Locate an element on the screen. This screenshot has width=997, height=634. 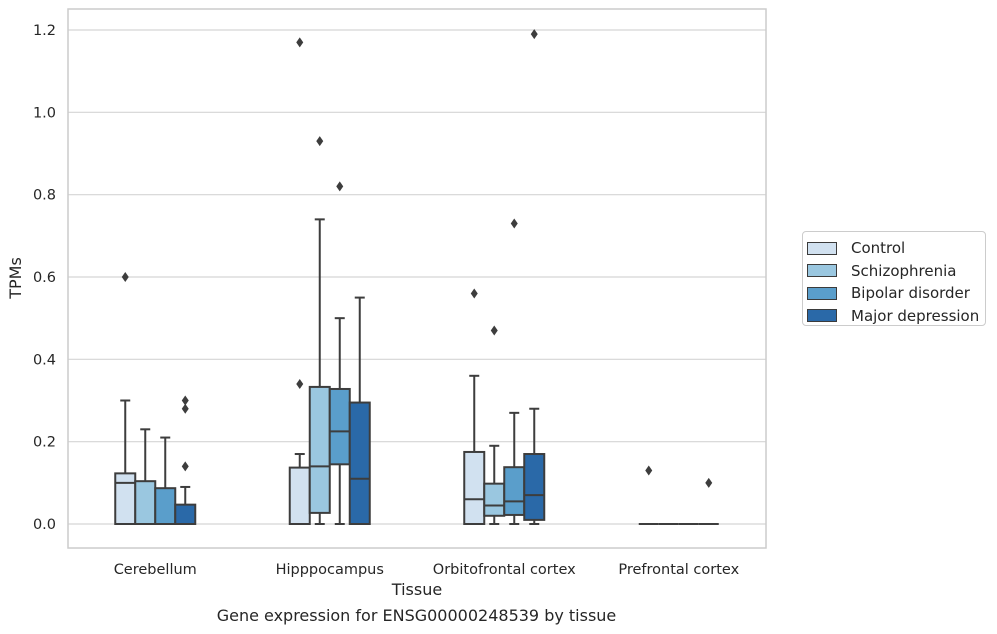
legend-swatch-control is located at coordinates (822, 248).